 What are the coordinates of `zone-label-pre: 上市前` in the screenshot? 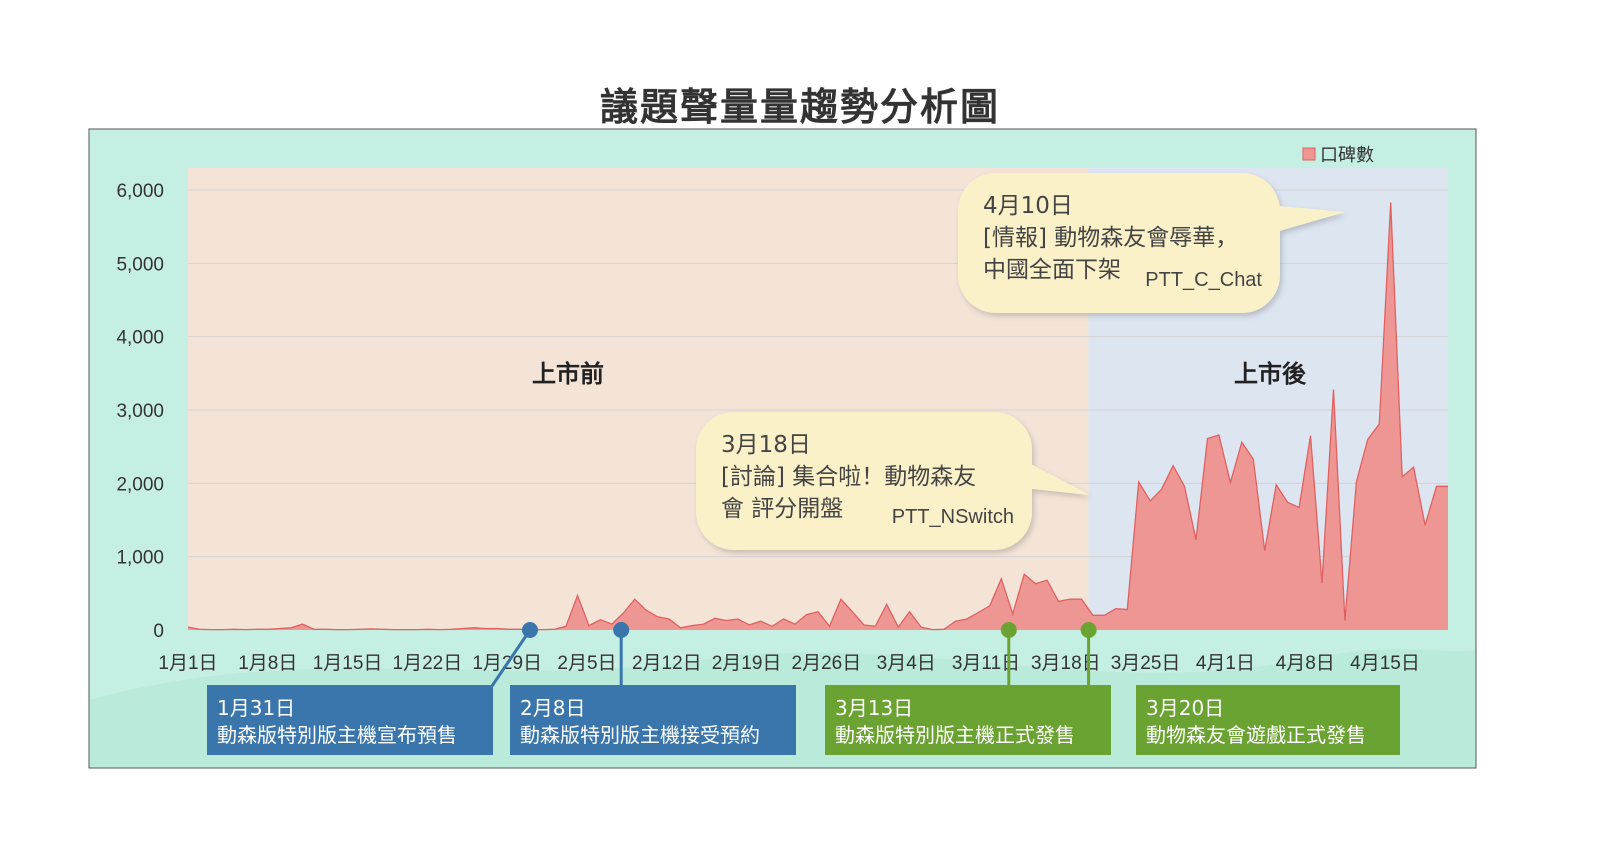 It's located at (568, 374).